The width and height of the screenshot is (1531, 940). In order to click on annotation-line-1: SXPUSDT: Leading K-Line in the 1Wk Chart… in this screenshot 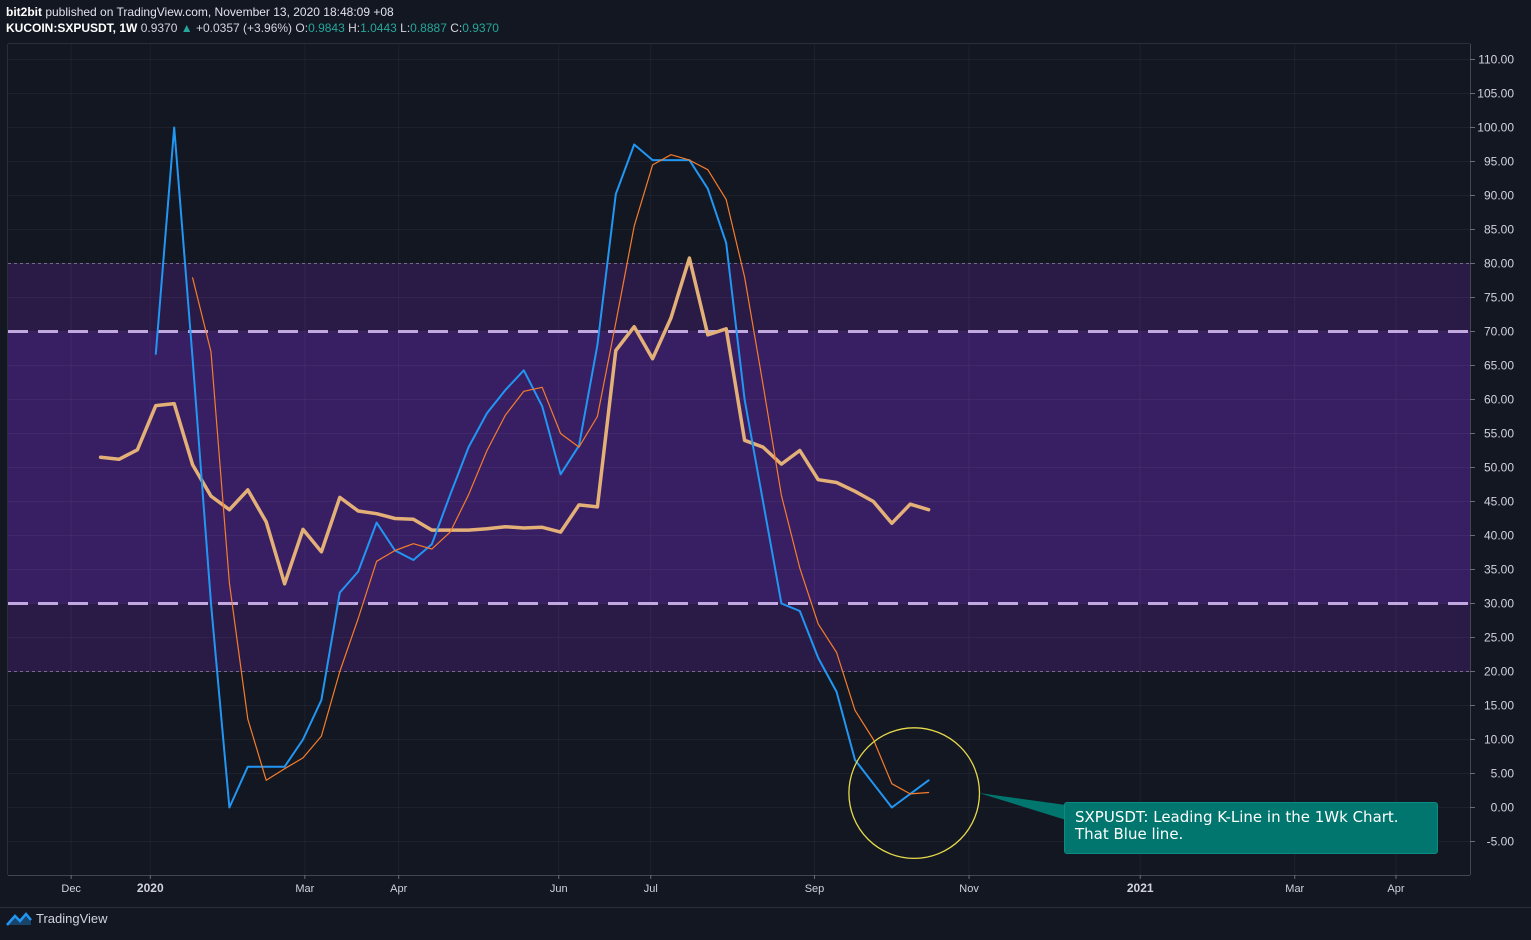, I will do `click(1237, 817)`.